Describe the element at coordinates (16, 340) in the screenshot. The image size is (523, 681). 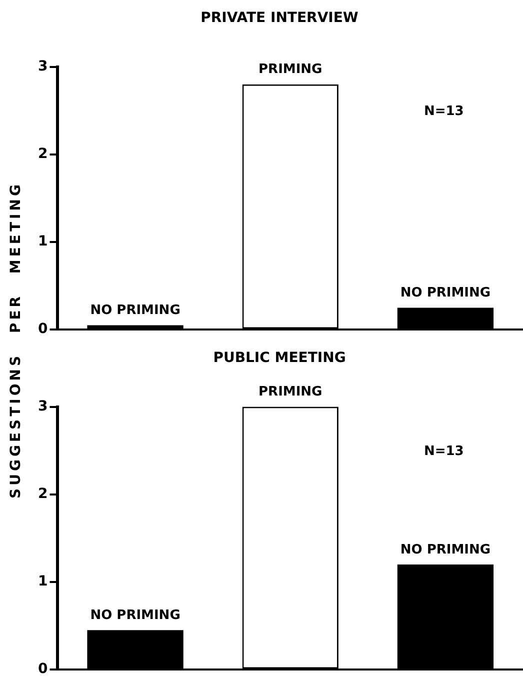
I see `y-axis-title: SUGGESTIONS PER MEETING` at that location.